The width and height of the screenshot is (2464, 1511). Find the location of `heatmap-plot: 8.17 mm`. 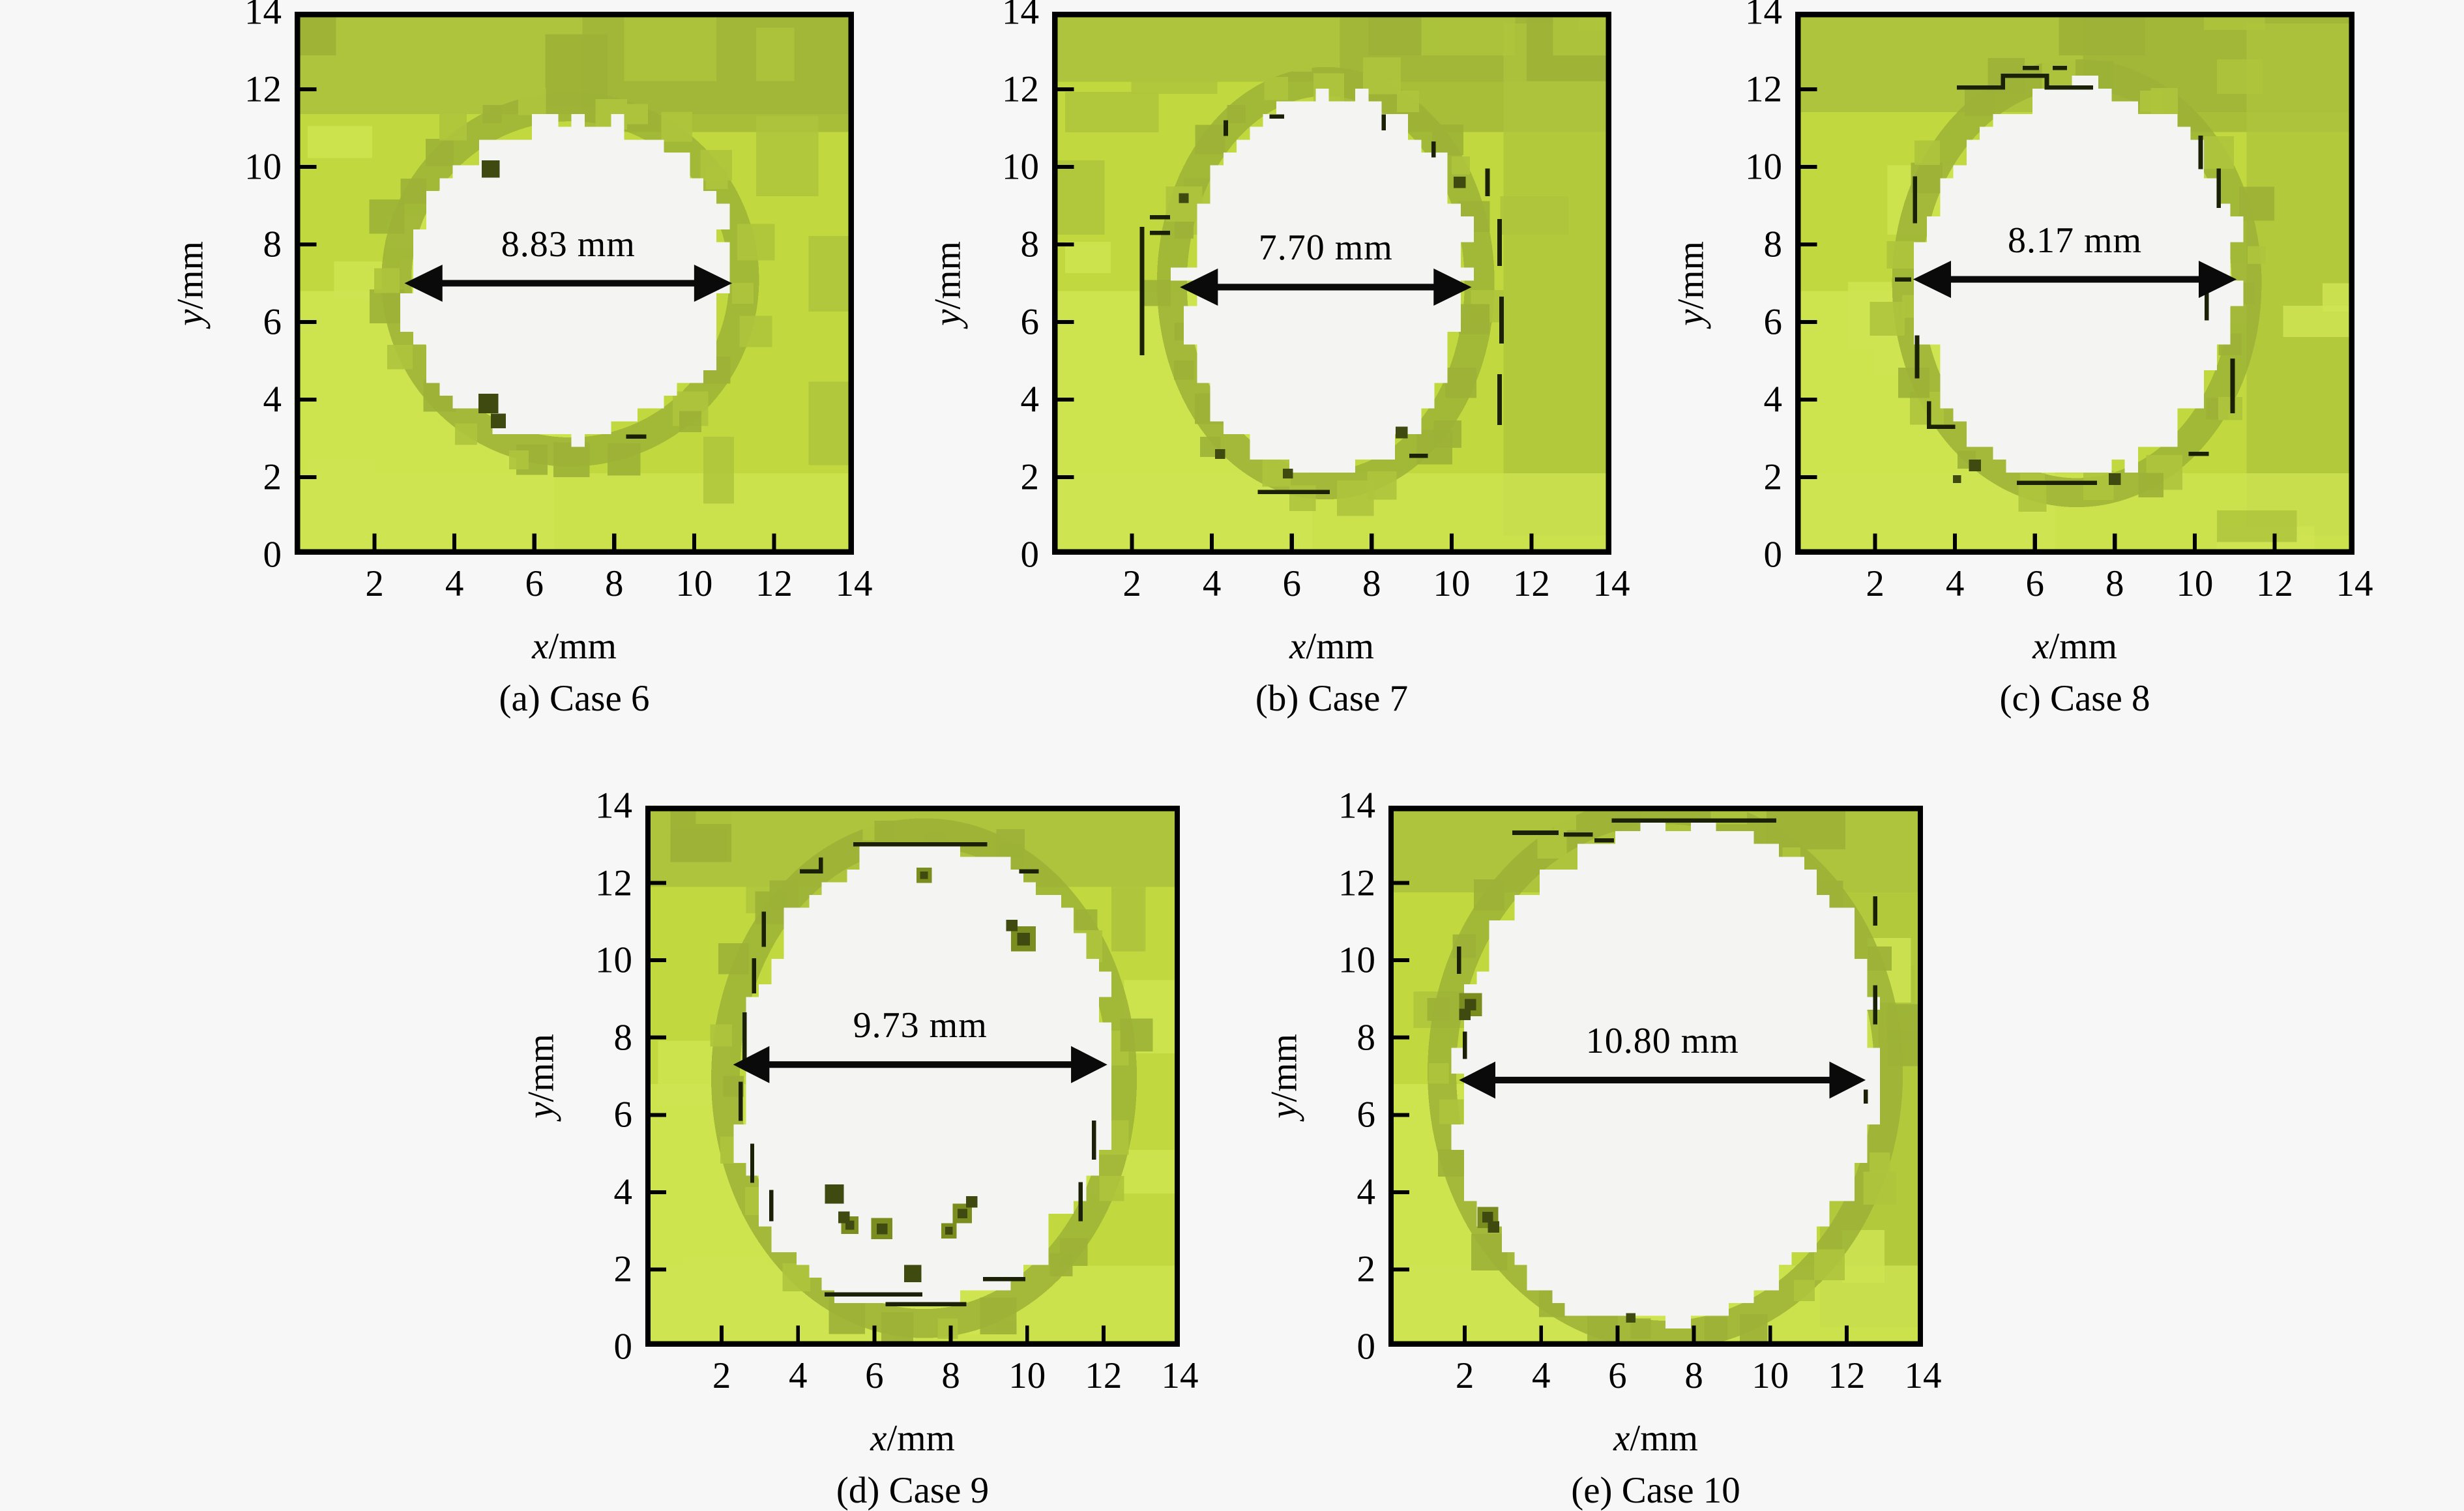

heatmap-plot: 8.17 mm is located at coordinates (2074, 283).